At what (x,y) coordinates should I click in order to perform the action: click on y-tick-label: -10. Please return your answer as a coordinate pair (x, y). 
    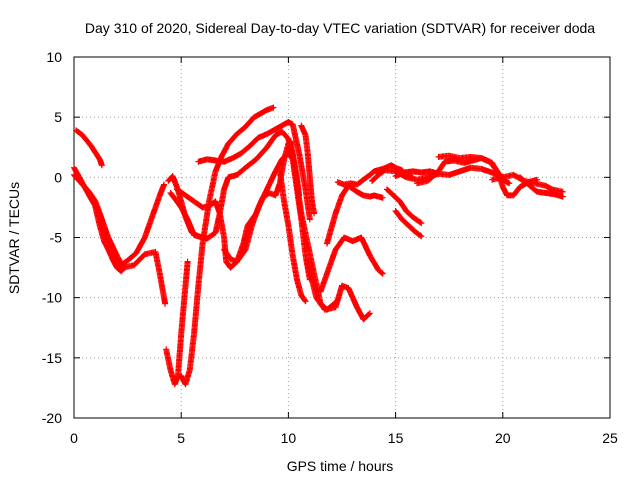
    Looking at the image, I should click on (52, 298).